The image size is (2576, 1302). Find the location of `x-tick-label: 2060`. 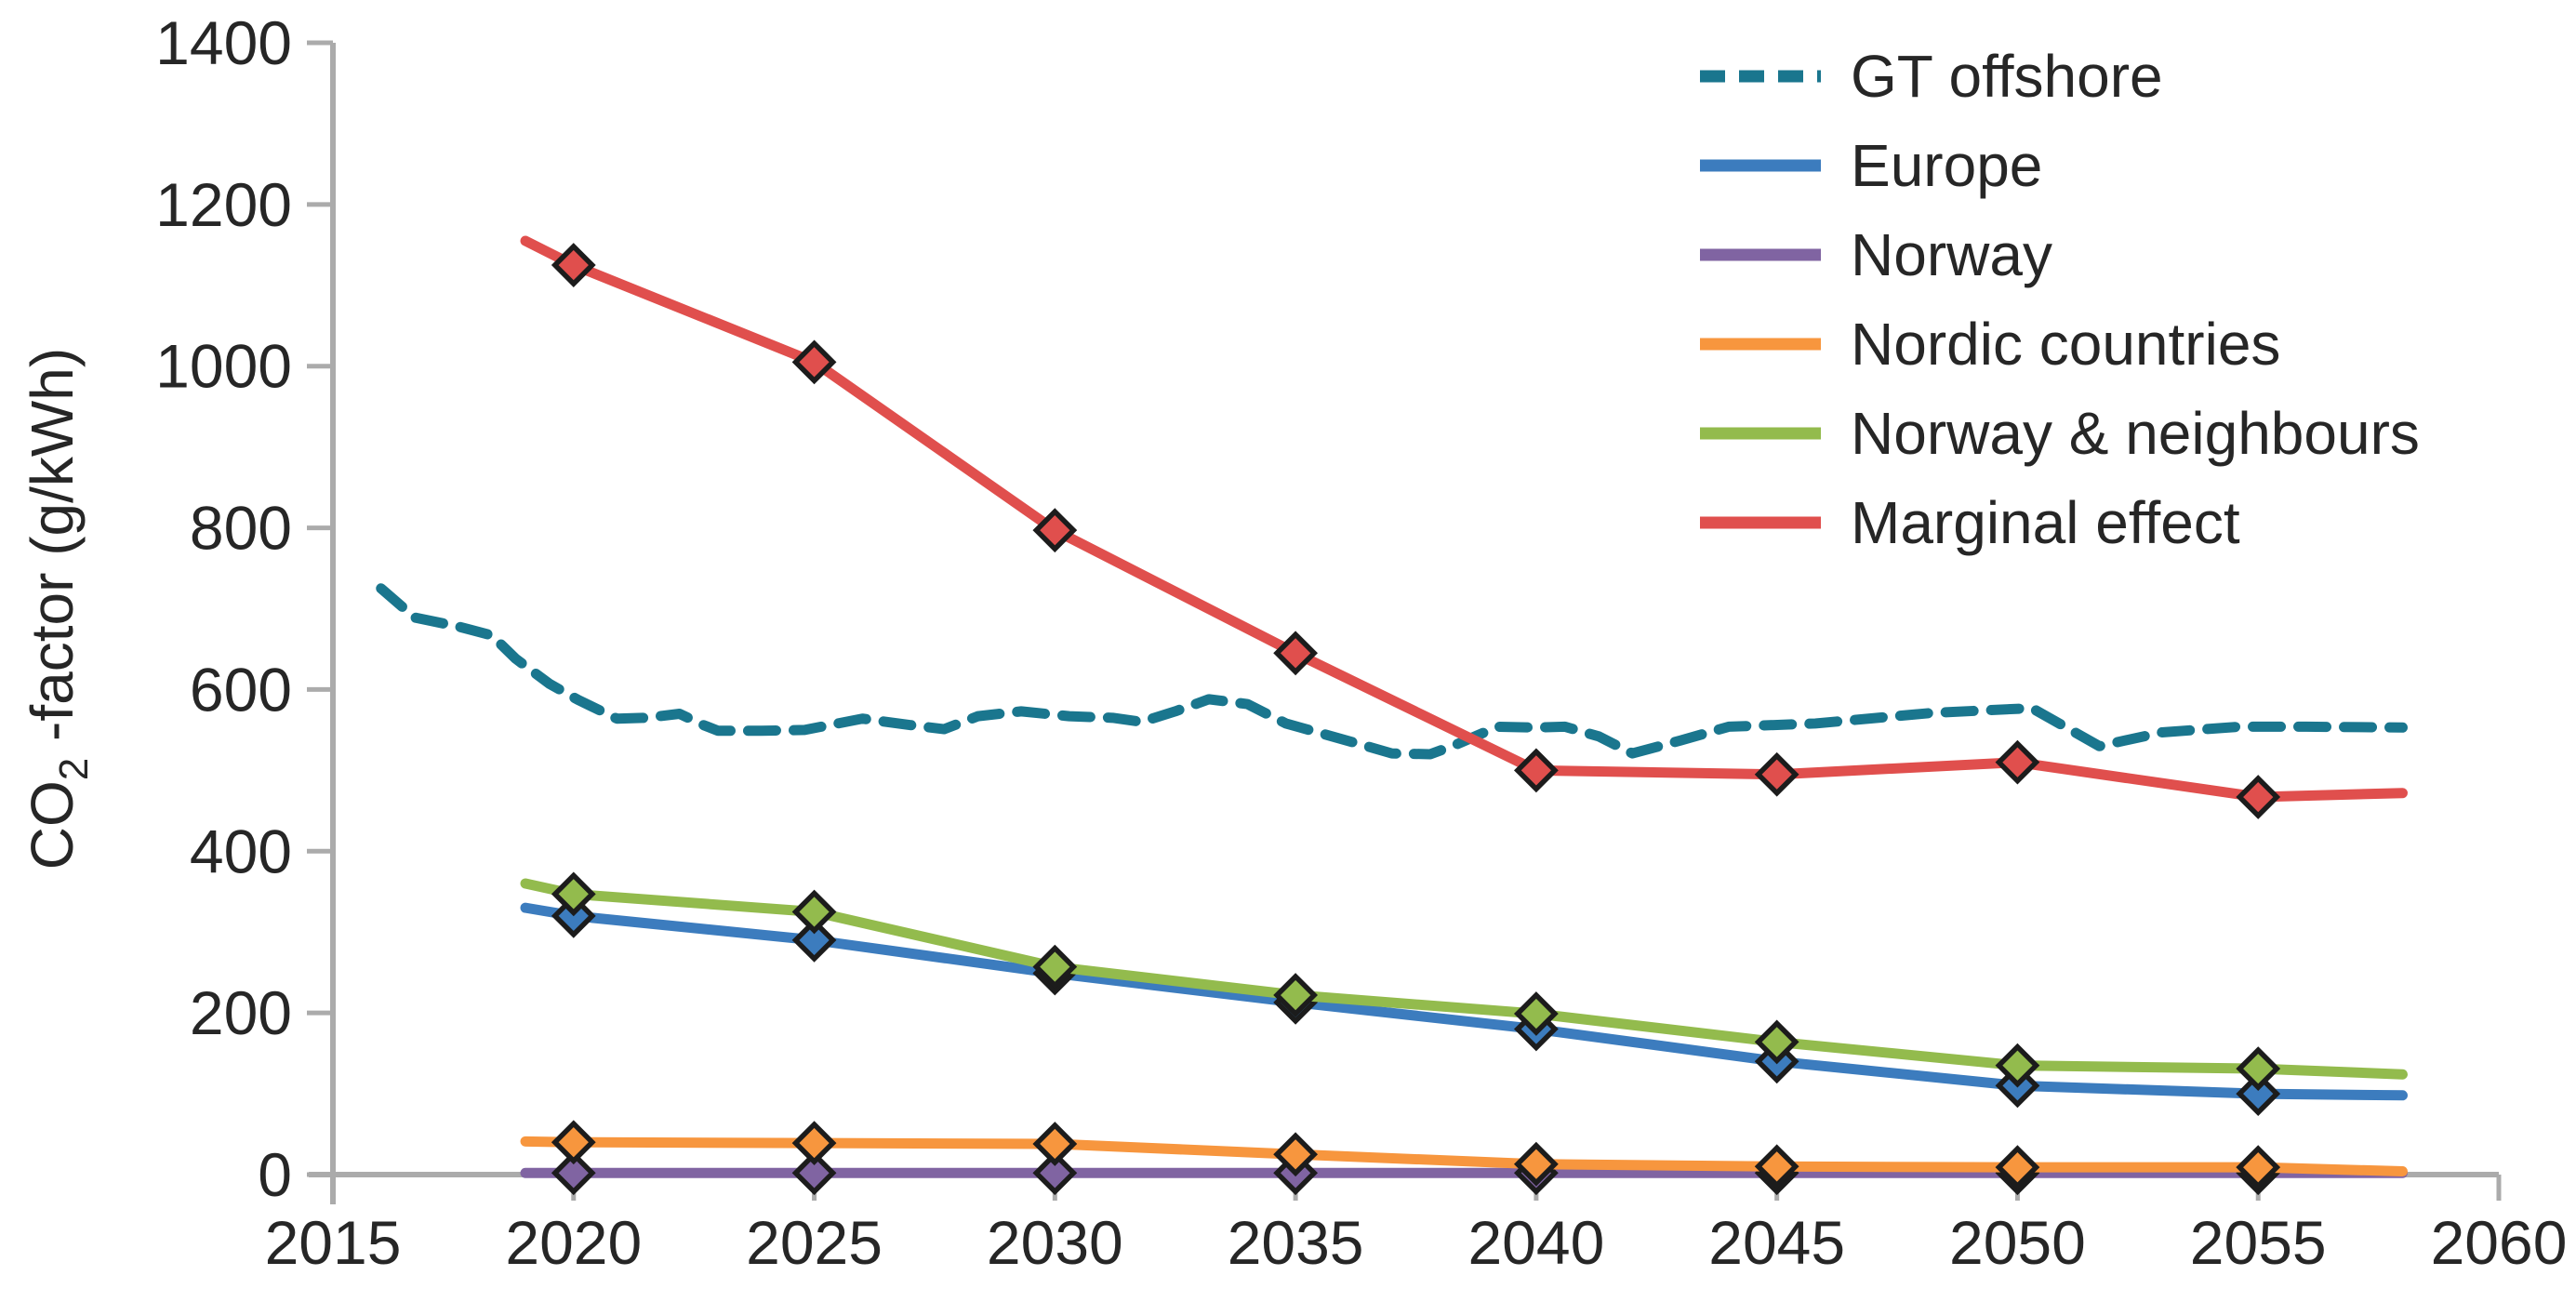

x-tick-label: 2060 is located at coordinates (2499, 1242).